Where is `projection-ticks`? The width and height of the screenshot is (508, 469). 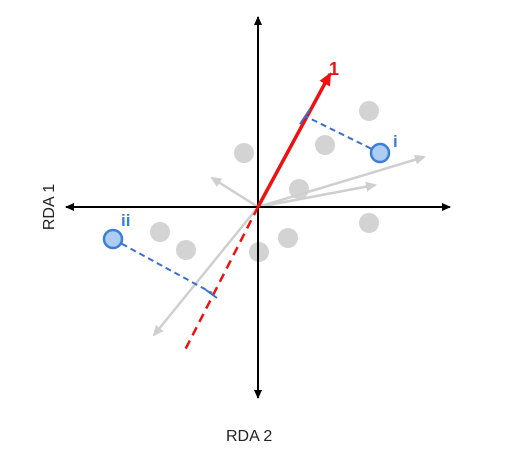 projection-ticks is located at coordinates (258, 203).